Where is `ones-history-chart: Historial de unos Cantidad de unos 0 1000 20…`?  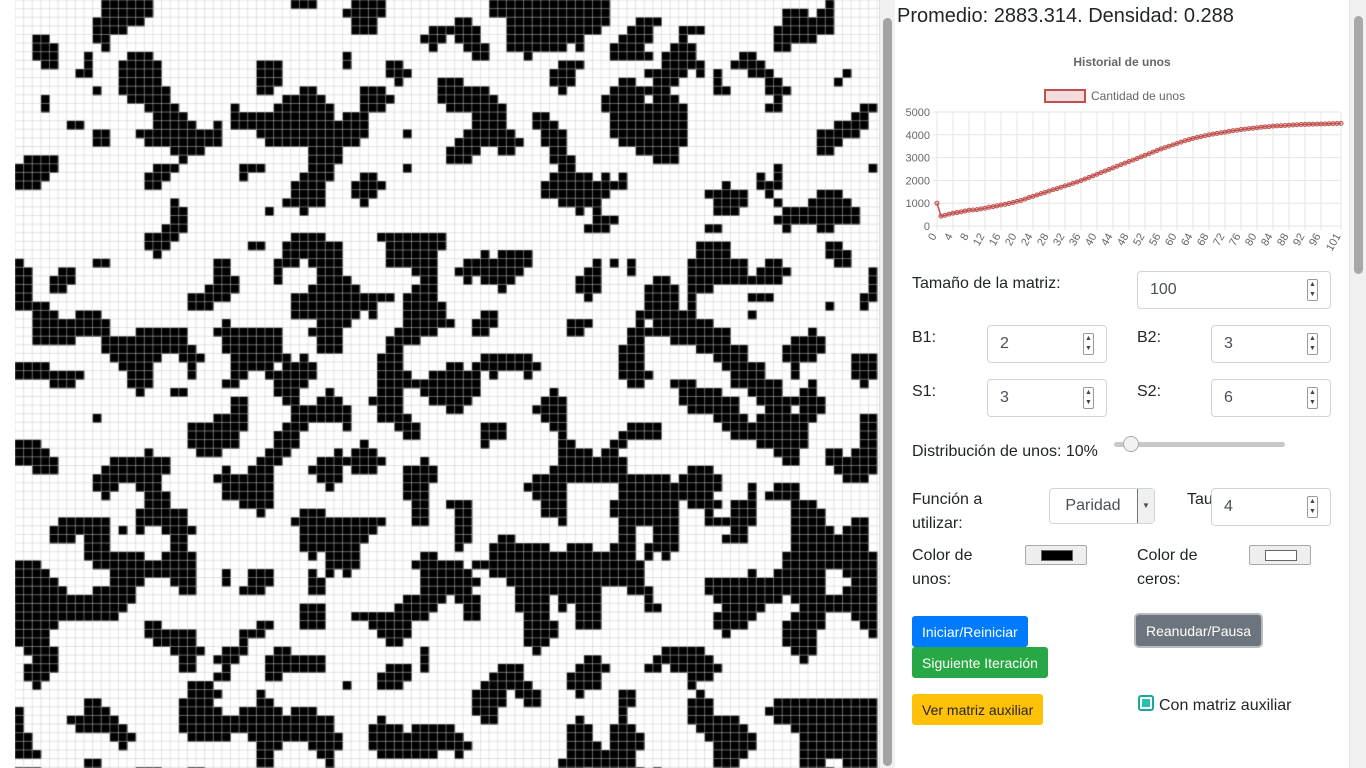
ones-history-chart: Historial de unos Cantidad de unos 0 1000 20… is located at coordinates (1125, 154).